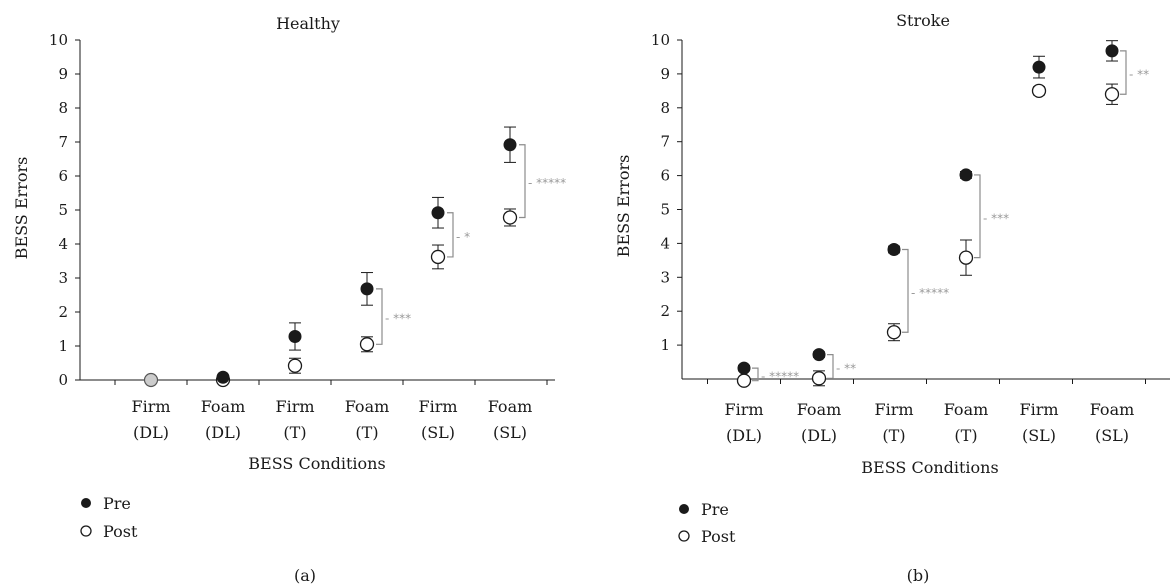 This screenshot has height=588, width=1175. Describe the element at coordinates (63, 142) in the screenshot. I see `y-tick-label: 7` at that location.